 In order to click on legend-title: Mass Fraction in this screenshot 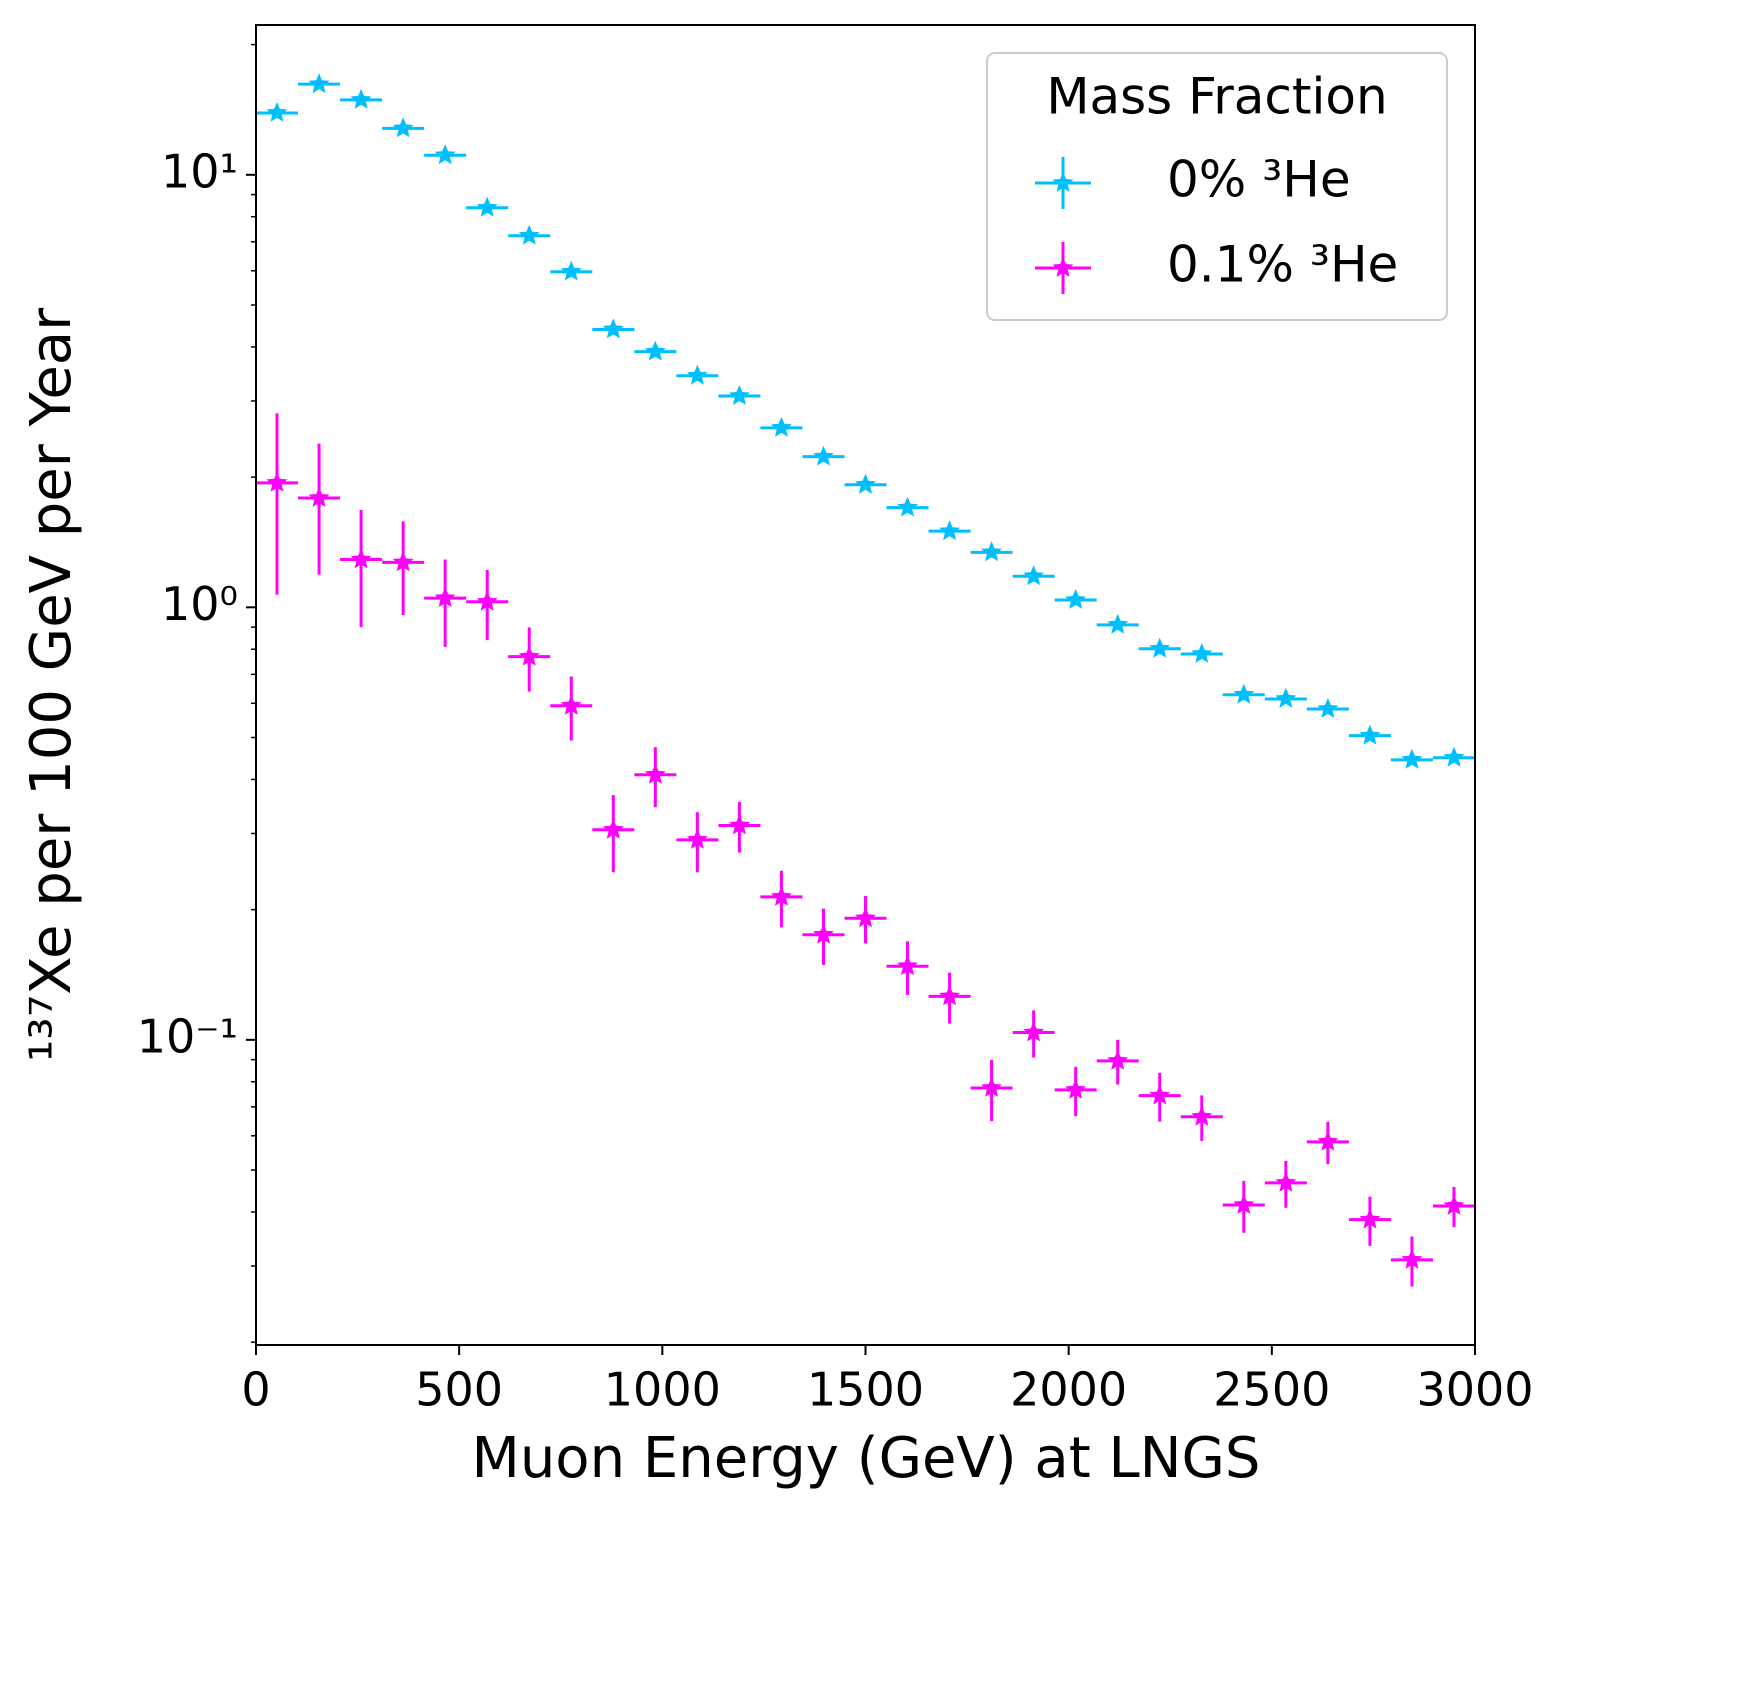, I will do `click(1216, 97)`.